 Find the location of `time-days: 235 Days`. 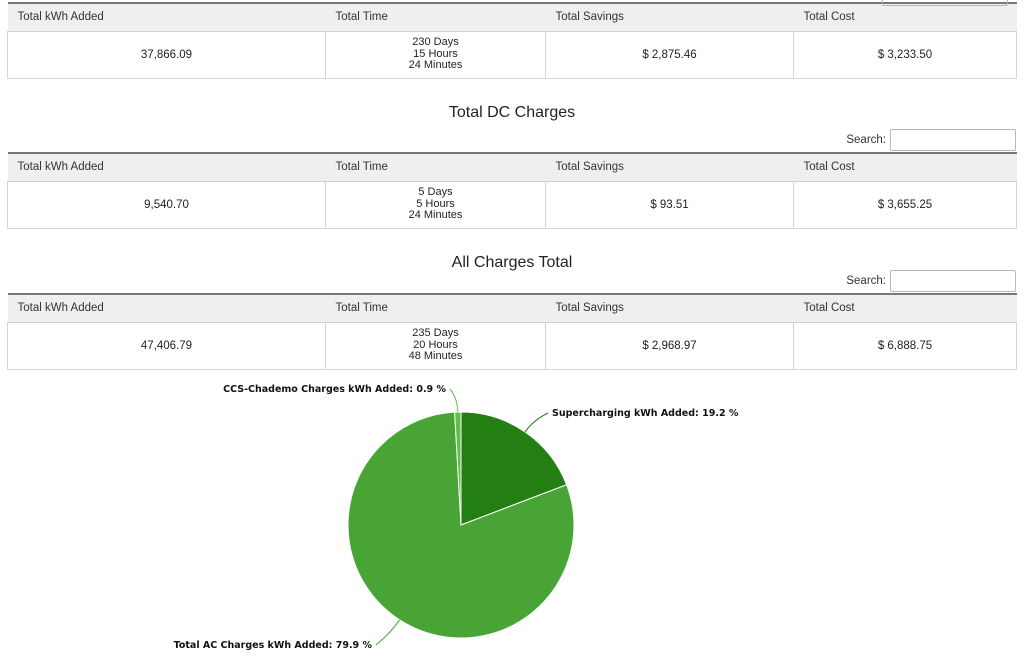

time-days: 235 Days is located at coordinates (435, 333).